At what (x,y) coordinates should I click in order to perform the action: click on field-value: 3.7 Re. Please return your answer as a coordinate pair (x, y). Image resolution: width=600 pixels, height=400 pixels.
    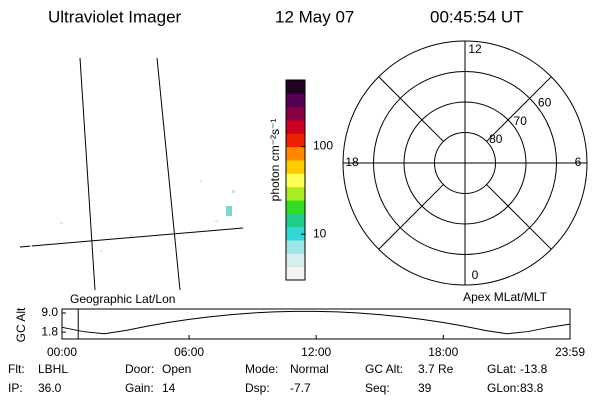
    Looking at the image, I should click on (436, 369).